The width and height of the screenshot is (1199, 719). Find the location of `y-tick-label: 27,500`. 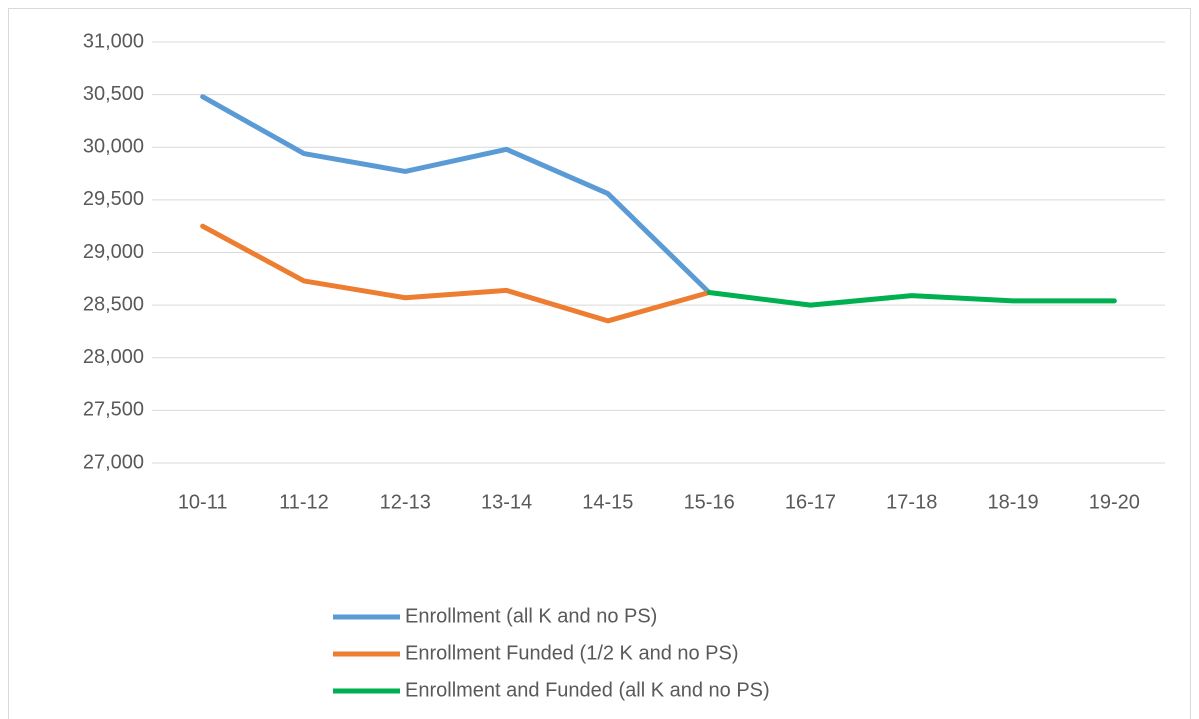

y-tick-label: 27,500 is located at coordinates (113, 410).